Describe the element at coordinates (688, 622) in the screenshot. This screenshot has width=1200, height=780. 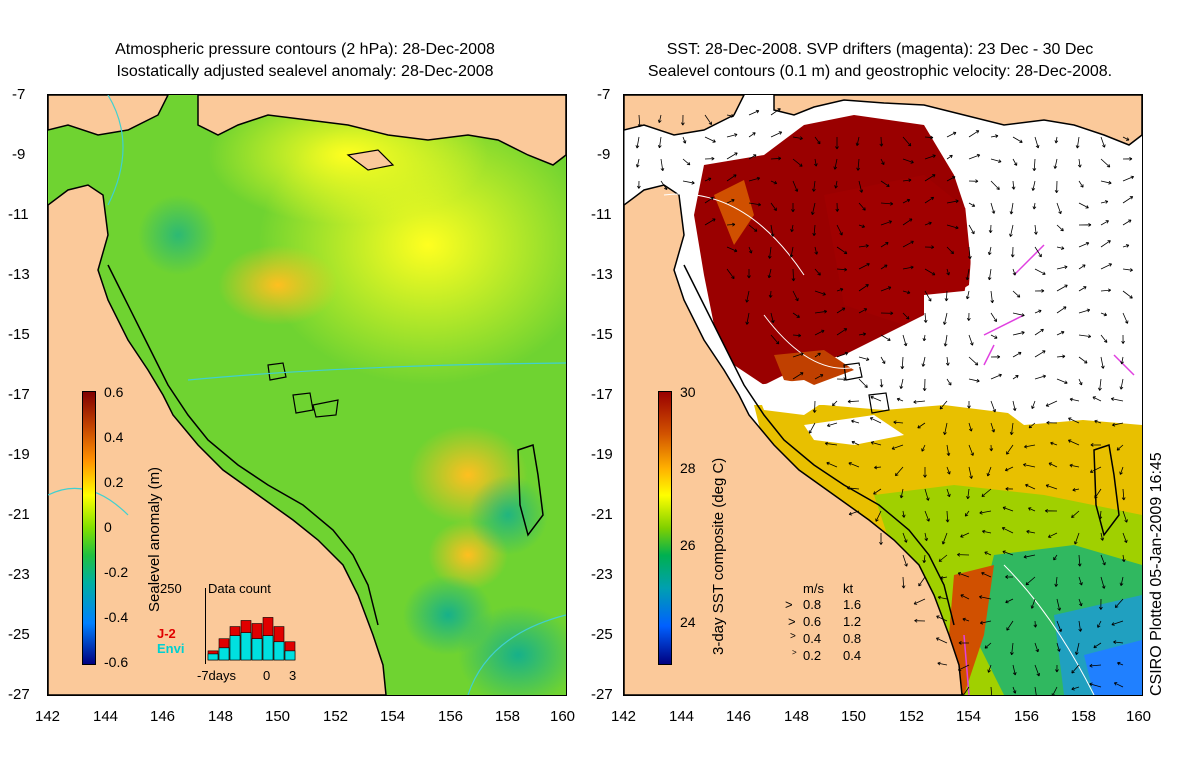
I see `sst-cbar-label: 24` at that location.